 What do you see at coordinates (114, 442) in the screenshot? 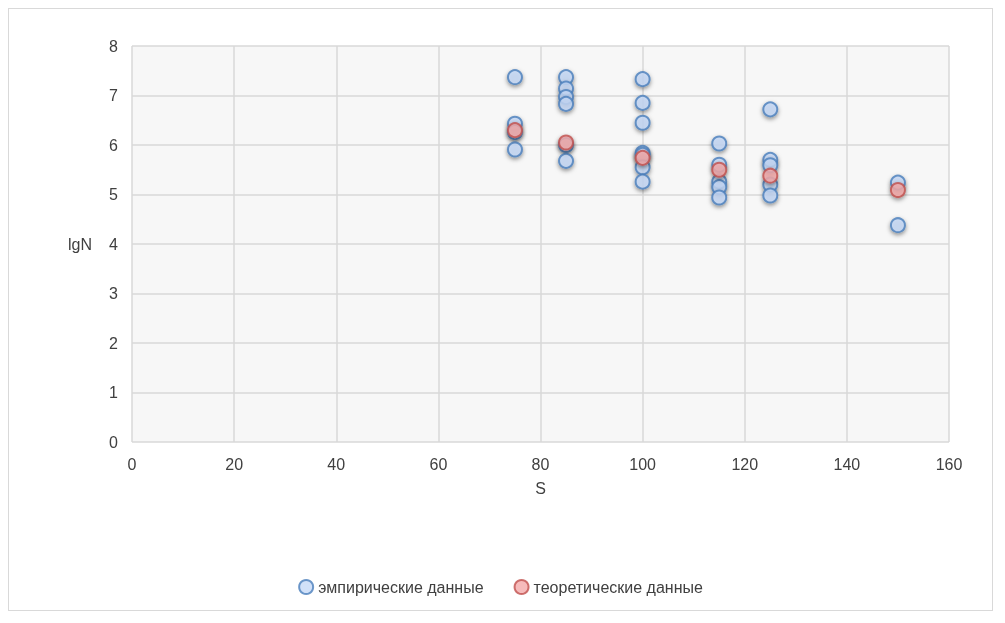
I see `y-tick-label: 0` at bounding box center [114, 442].